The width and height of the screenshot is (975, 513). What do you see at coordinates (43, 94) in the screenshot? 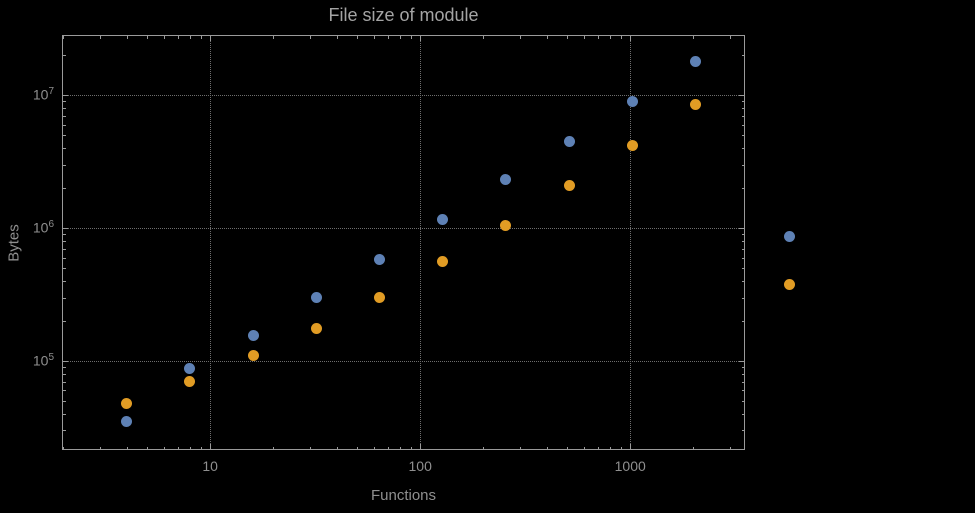
I see `y-tick-label: 10⁷` at bounding box center [43, 94].